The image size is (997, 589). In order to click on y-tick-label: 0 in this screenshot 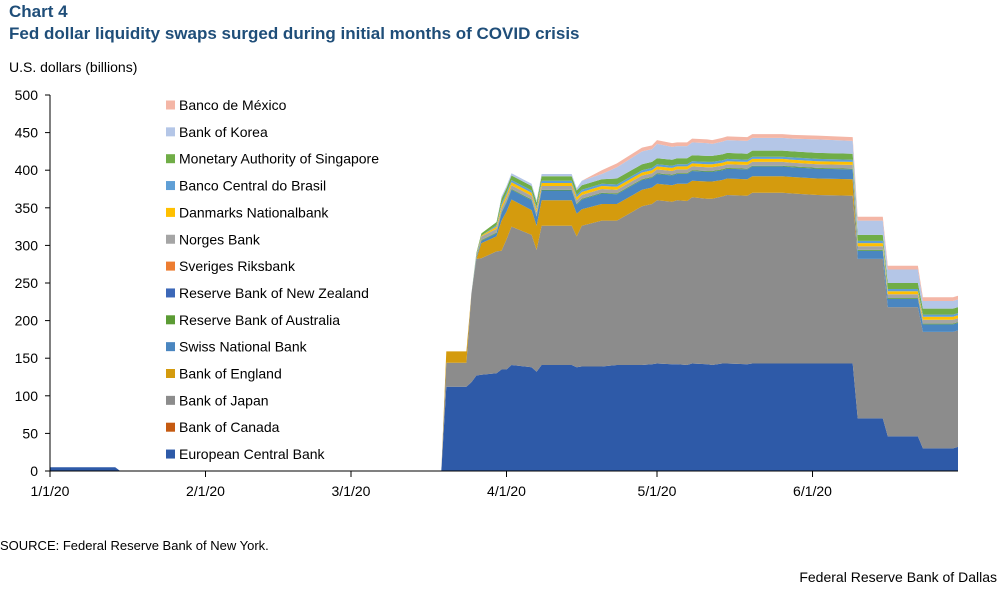, I will do `click(34, 471)`.